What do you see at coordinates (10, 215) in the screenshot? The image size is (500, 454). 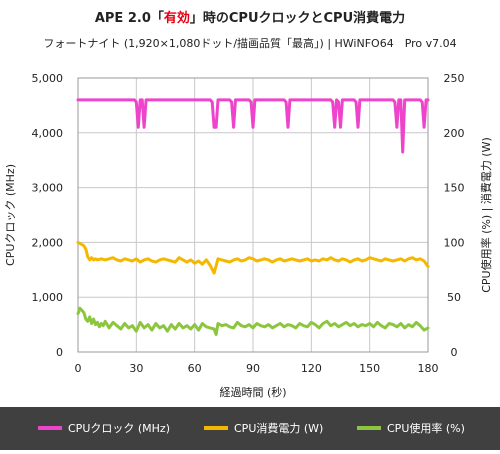 I see `y-axis-label-left: CPUクロック (MHz)` at bounding box center [10, 215].